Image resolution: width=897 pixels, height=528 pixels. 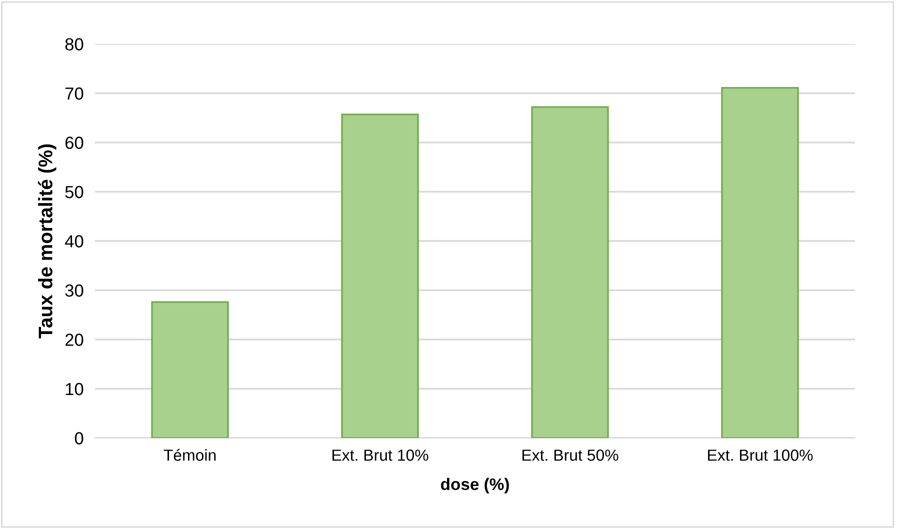 What do you see at coordinates (74, 44) in the screenshot?
I see `y-tick-label: 80` at bounding box center [74, 44].